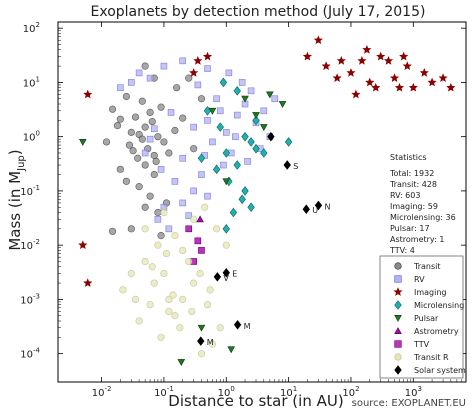 The image size is (474, 414). What do you see at coordinates (210, 342) in the screenshot?
I see `solar-system-label: M` at bounding box center [210, 342].